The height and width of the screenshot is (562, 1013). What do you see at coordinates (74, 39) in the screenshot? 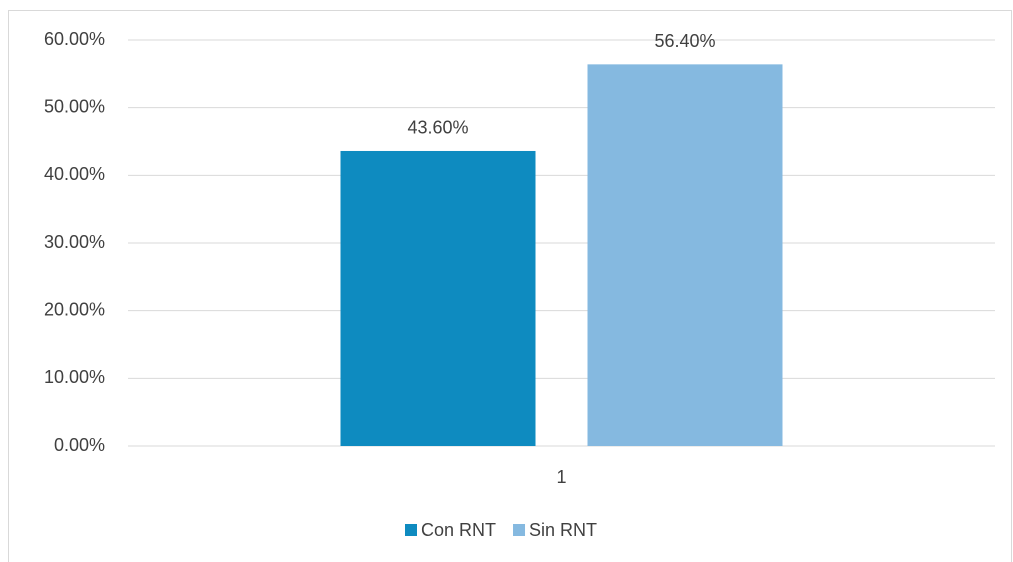
I see `y-tick-label: 60.00%` at bounding box center [74, 39].